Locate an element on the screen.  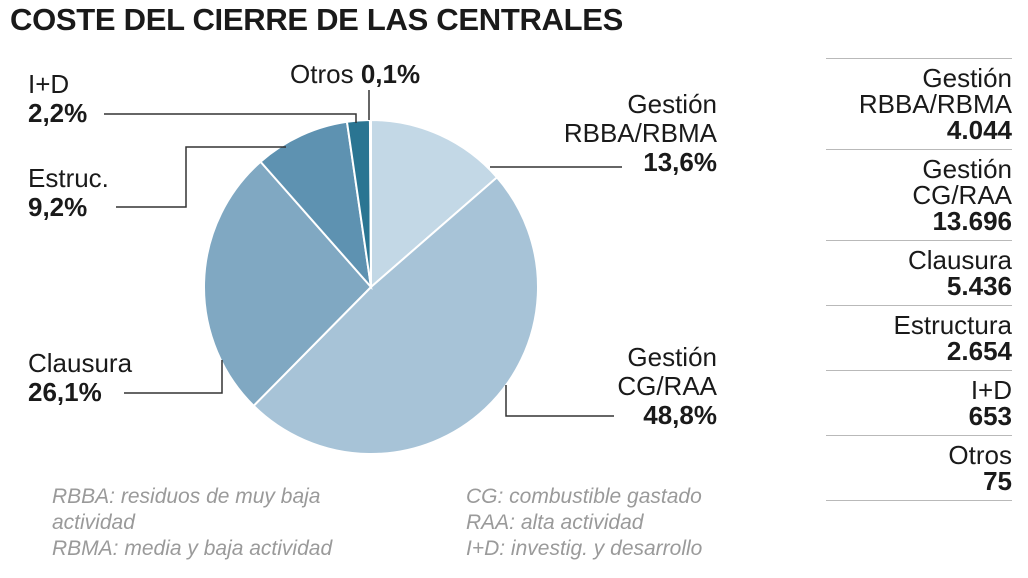
table-row-label: Otros is located at coordinates (980, 455).